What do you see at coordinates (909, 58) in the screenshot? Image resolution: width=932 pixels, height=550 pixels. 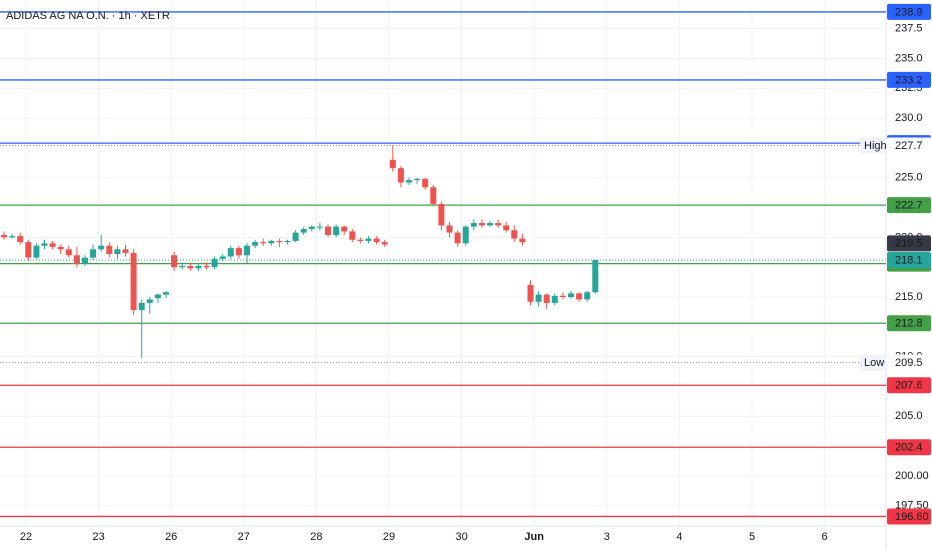 I see `y-tick-label: 235.0` at bounding box center [909, 58].